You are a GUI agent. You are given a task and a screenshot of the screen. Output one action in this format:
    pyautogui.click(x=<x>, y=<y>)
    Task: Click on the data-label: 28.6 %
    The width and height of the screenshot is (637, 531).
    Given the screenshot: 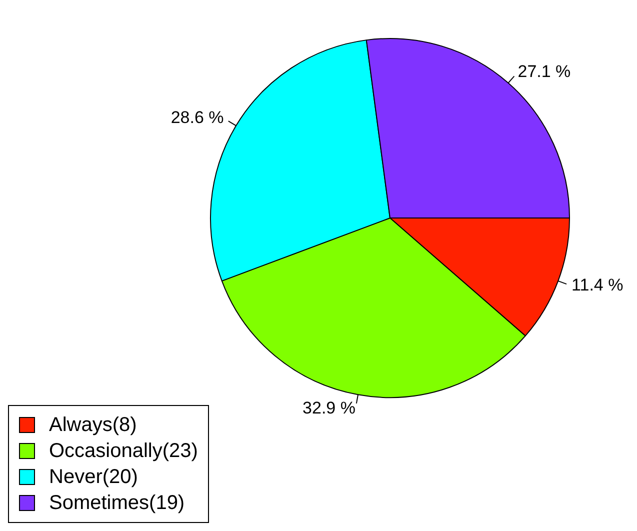 What is the action you would take?
    pyautogui.click(x=197, y=117)
    